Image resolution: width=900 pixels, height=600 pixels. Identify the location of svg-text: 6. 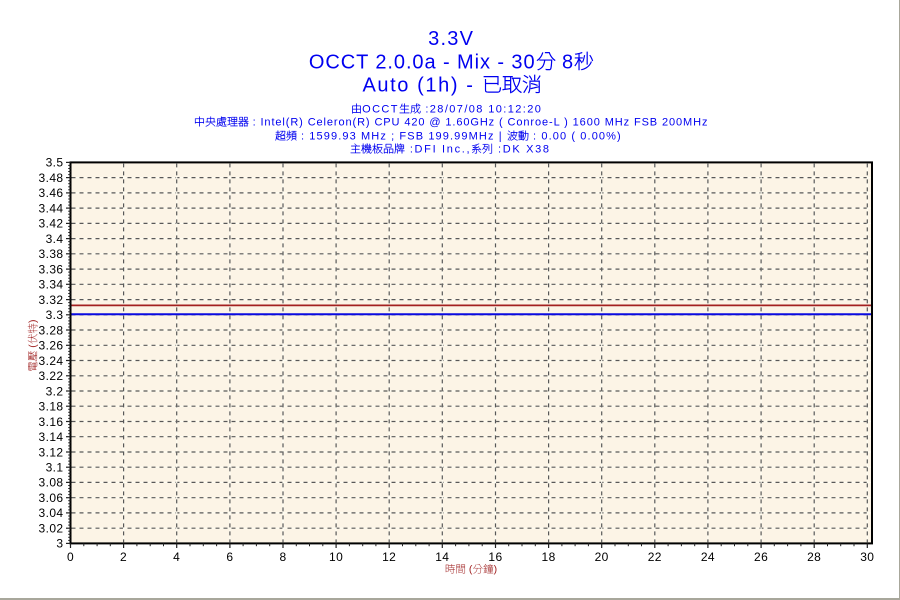
(229, 557).